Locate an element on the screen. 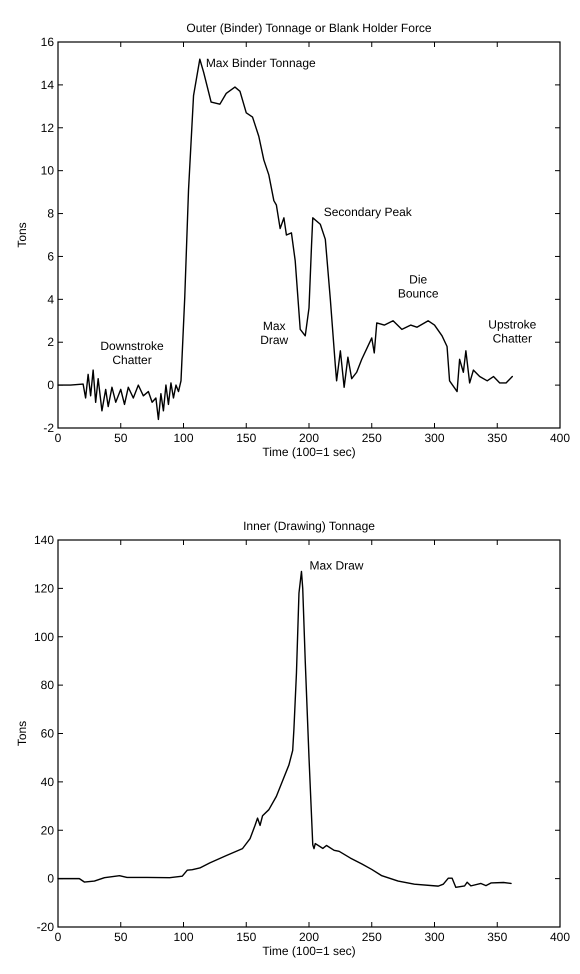 The height and width of the screenshot is (974, 580). y-tick-label: 4 is located at coordinates (50, 299).